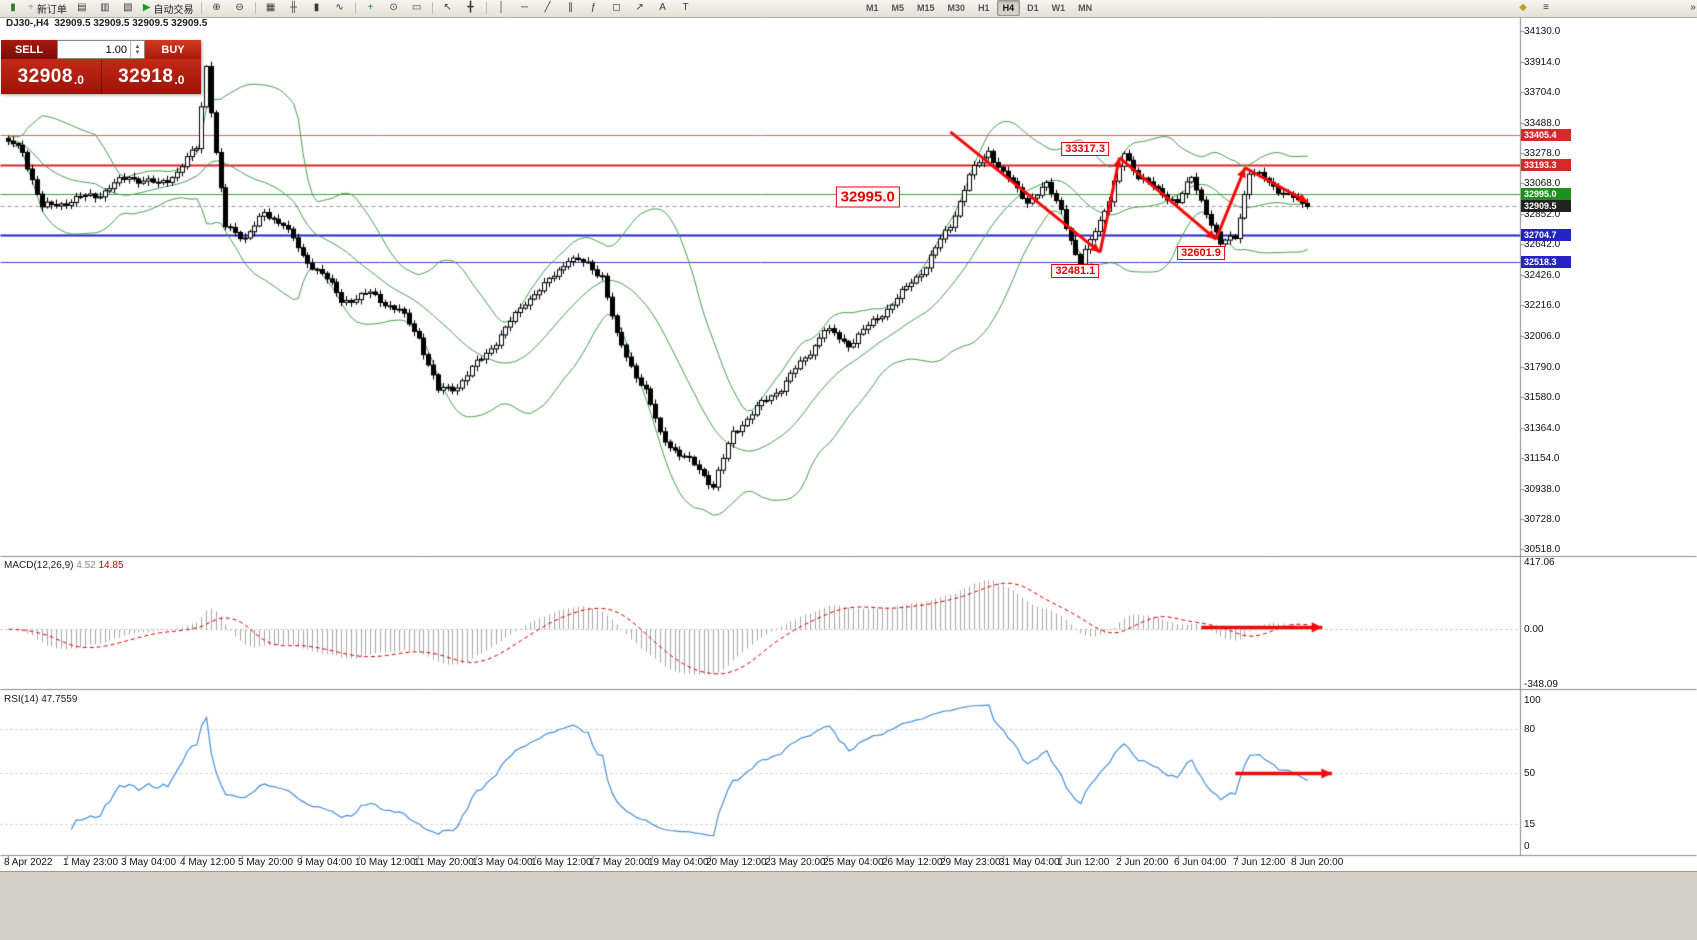 This screenshot has width=1697, height=940. I want to click on timeframe-mn: MN, so click(1085, 8).